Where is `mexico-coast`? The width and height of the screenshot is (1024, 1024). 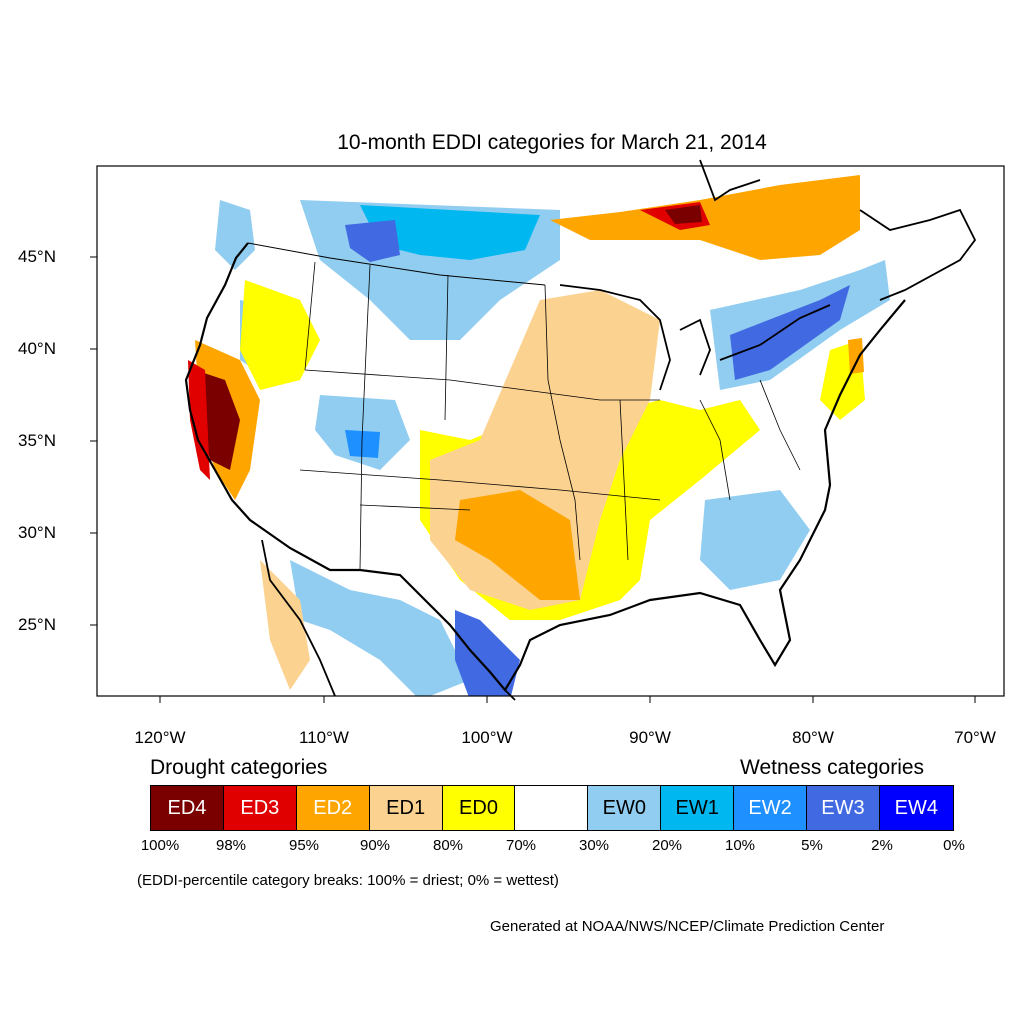 mexico-coast is located at coordinates (388, 620).